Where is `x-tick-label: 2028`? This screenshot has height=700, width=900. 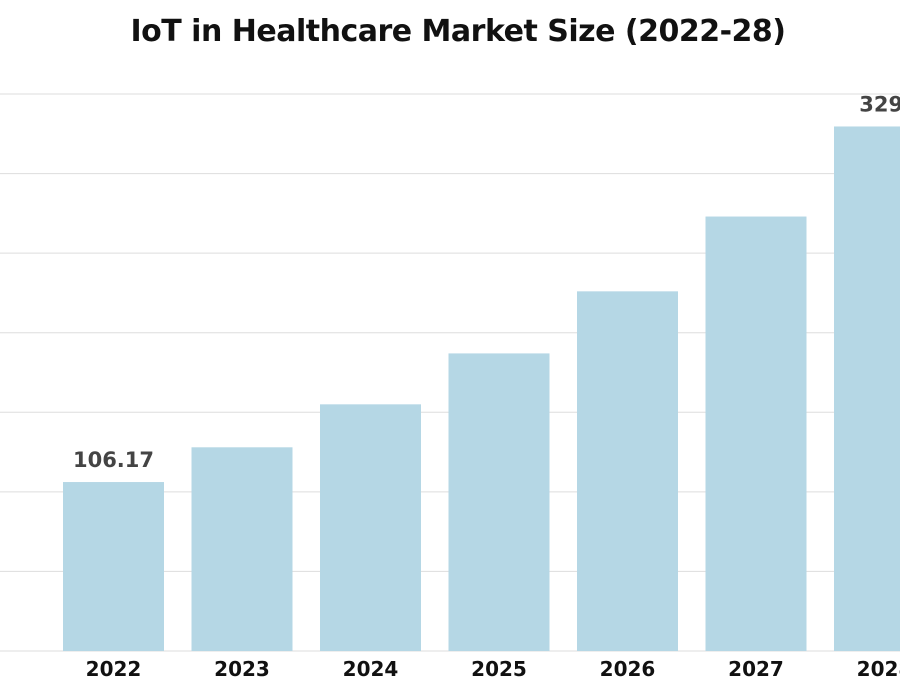 x-tick-label: 2028 is located at coordinates (878, 669).